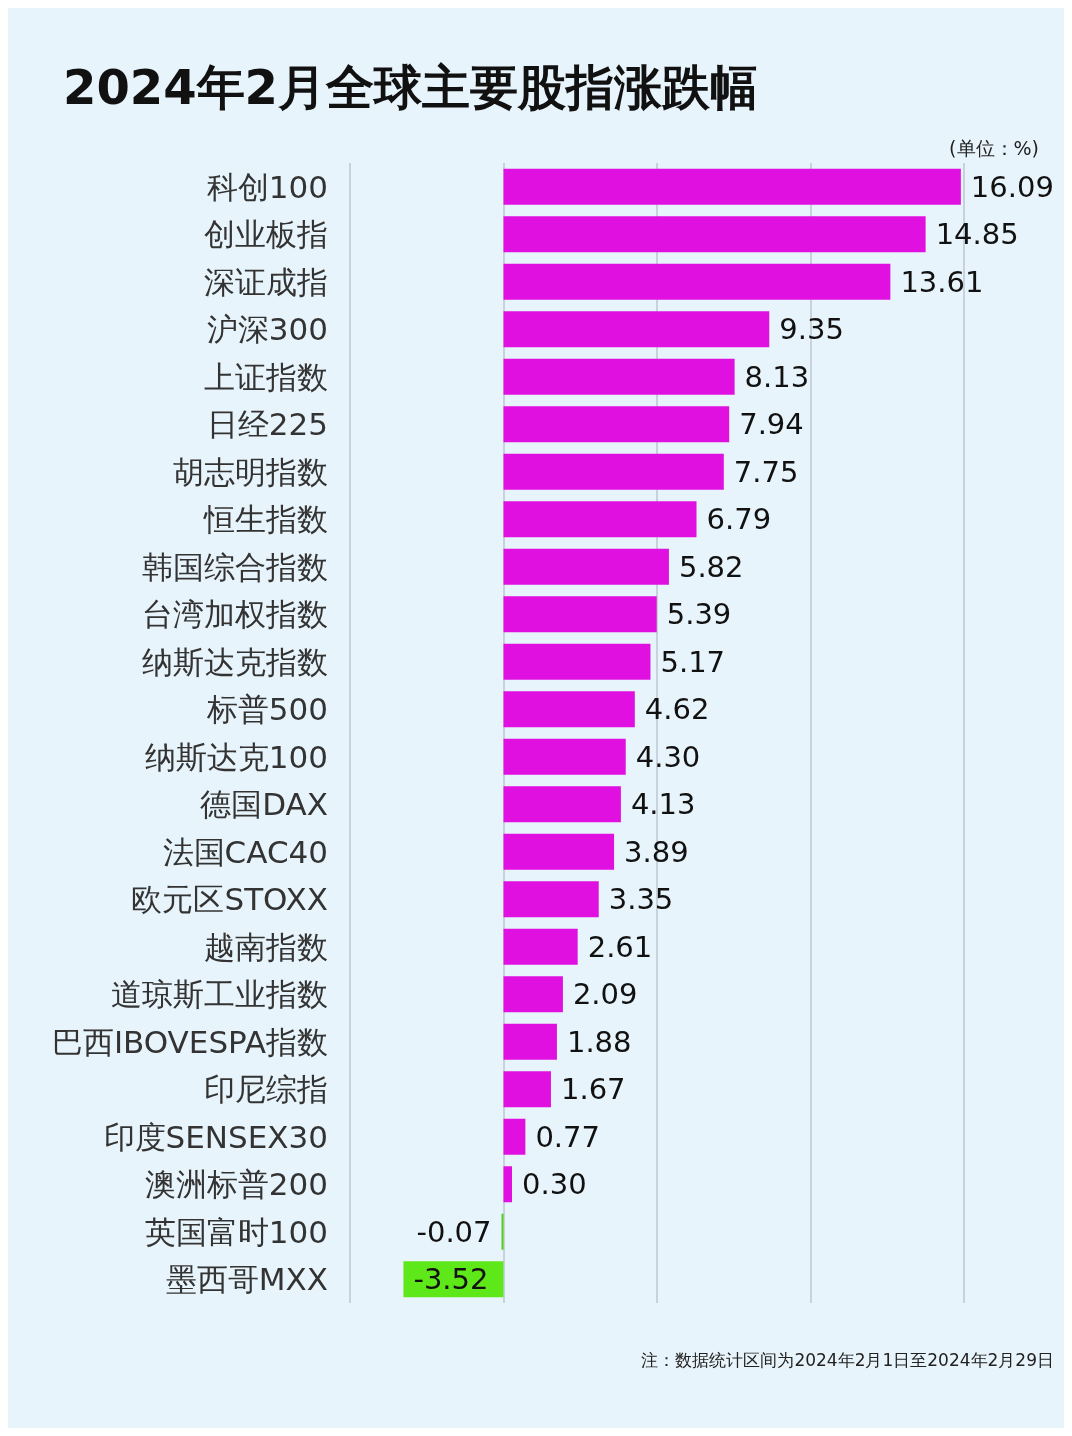 Image resolution: width=1072 pixels, height=1436 pixels. I want to click on data-label: 5.39, so click(699, 614).